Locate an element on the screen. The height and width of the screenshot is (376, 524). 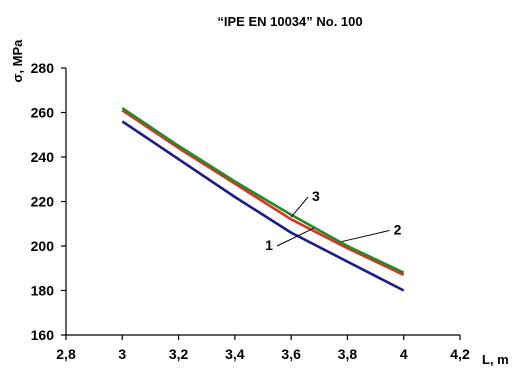
y-tick-label: 180 is located at coordinates (43, 291).